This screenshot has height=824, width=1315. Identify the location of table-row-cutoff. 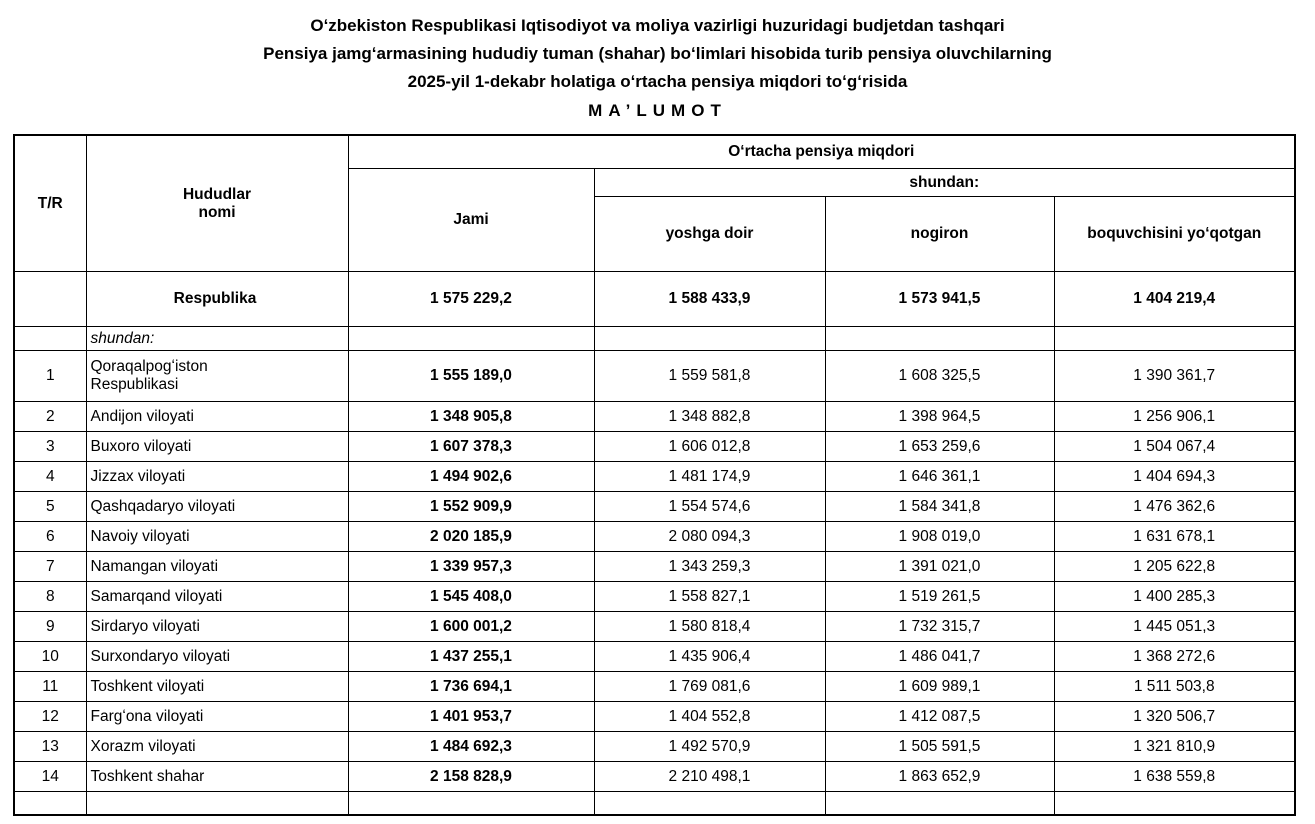
(654, 803).